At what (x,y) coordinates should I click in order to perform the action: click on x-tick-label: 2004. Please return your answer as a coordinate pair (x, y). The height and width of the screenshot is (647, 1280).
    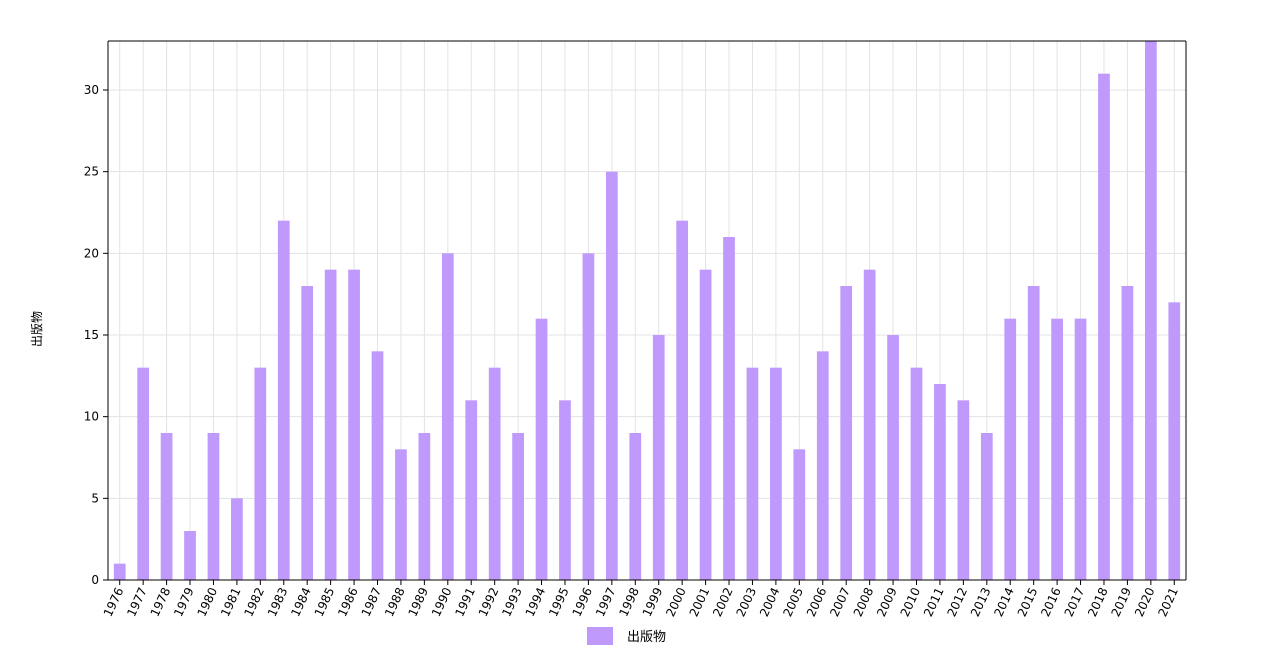
    Looking at the image, I should click on (770, 602).